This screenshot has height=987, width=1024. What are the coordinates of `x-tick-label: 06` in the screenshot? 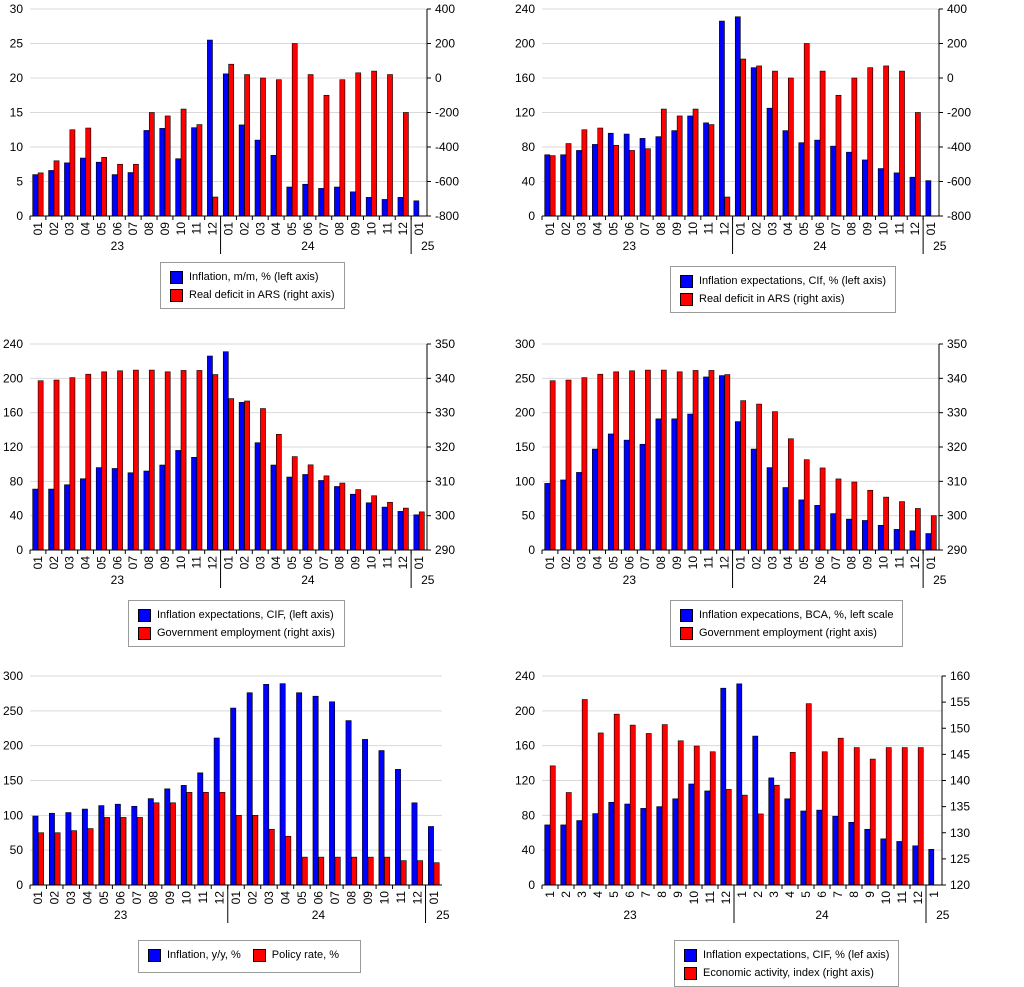 It's located at (318, 898).